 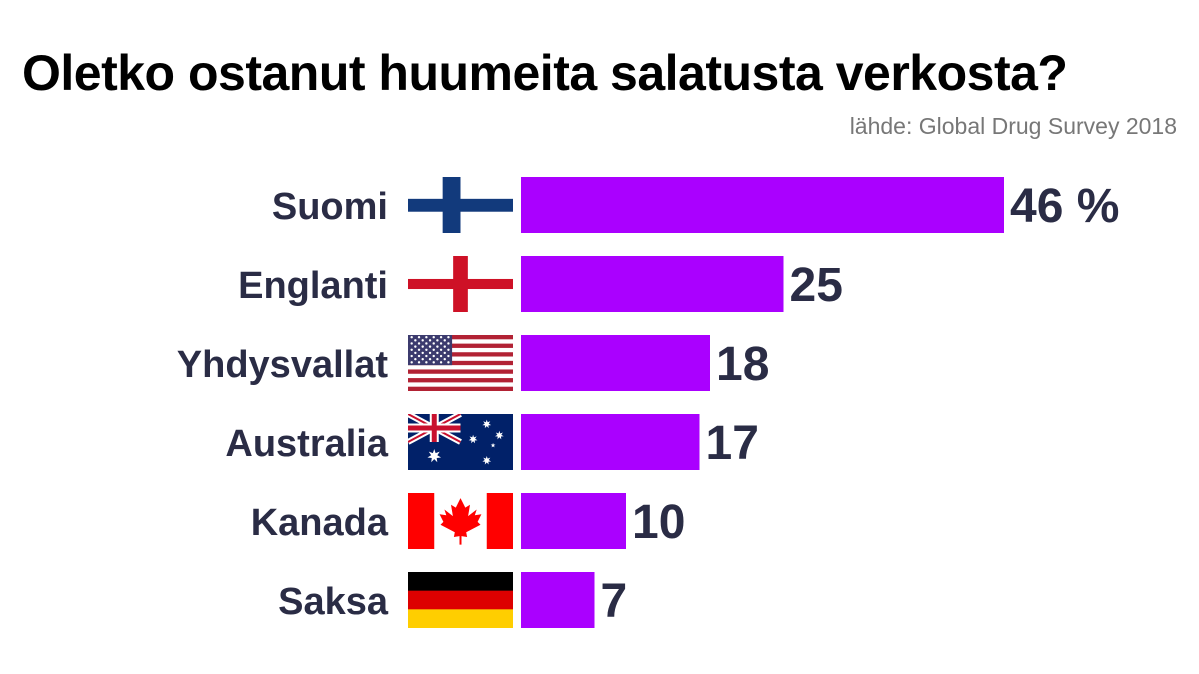 What do you see at coordinates (614, 601) in the screenshot?
I see `value-label-saksa: 7` at bounding box center [614, 601].